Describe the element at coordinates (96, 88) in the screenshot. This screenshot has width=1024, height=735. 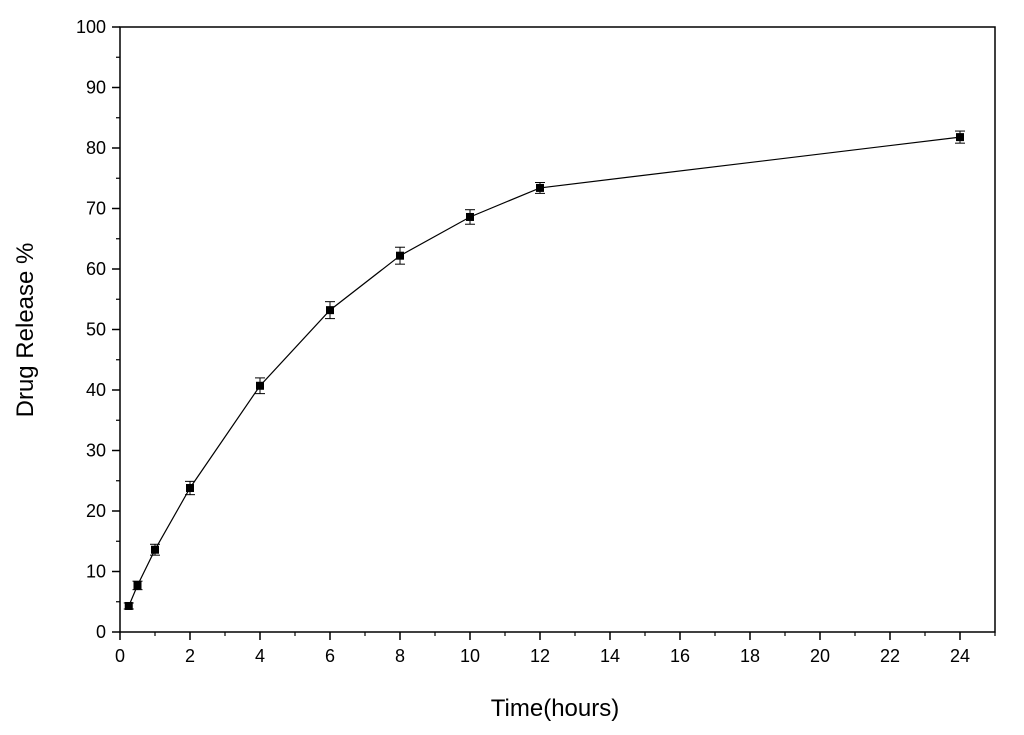
I see `y-tick-label: 90` at that location.